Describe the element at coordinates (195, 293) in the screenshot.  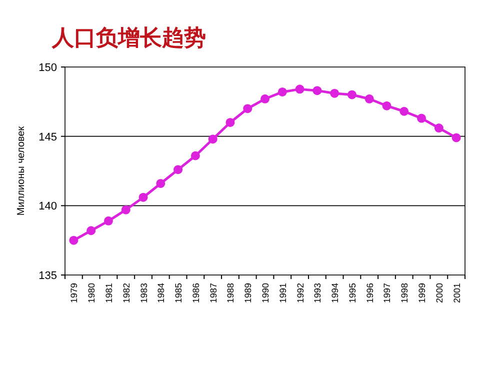
I see `x-tick-label: 1986` at that location.